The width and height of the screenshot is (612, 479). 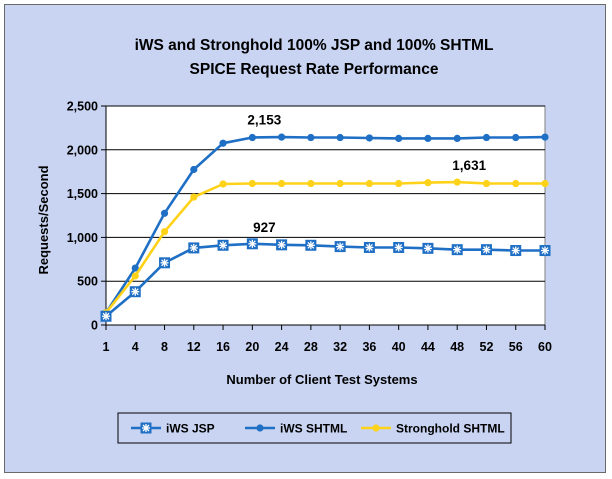 What do you see at coordinates (260, 428) in the screenshot?
I see `legend-marker-iws-shtml` at bounding box center [260, 428].